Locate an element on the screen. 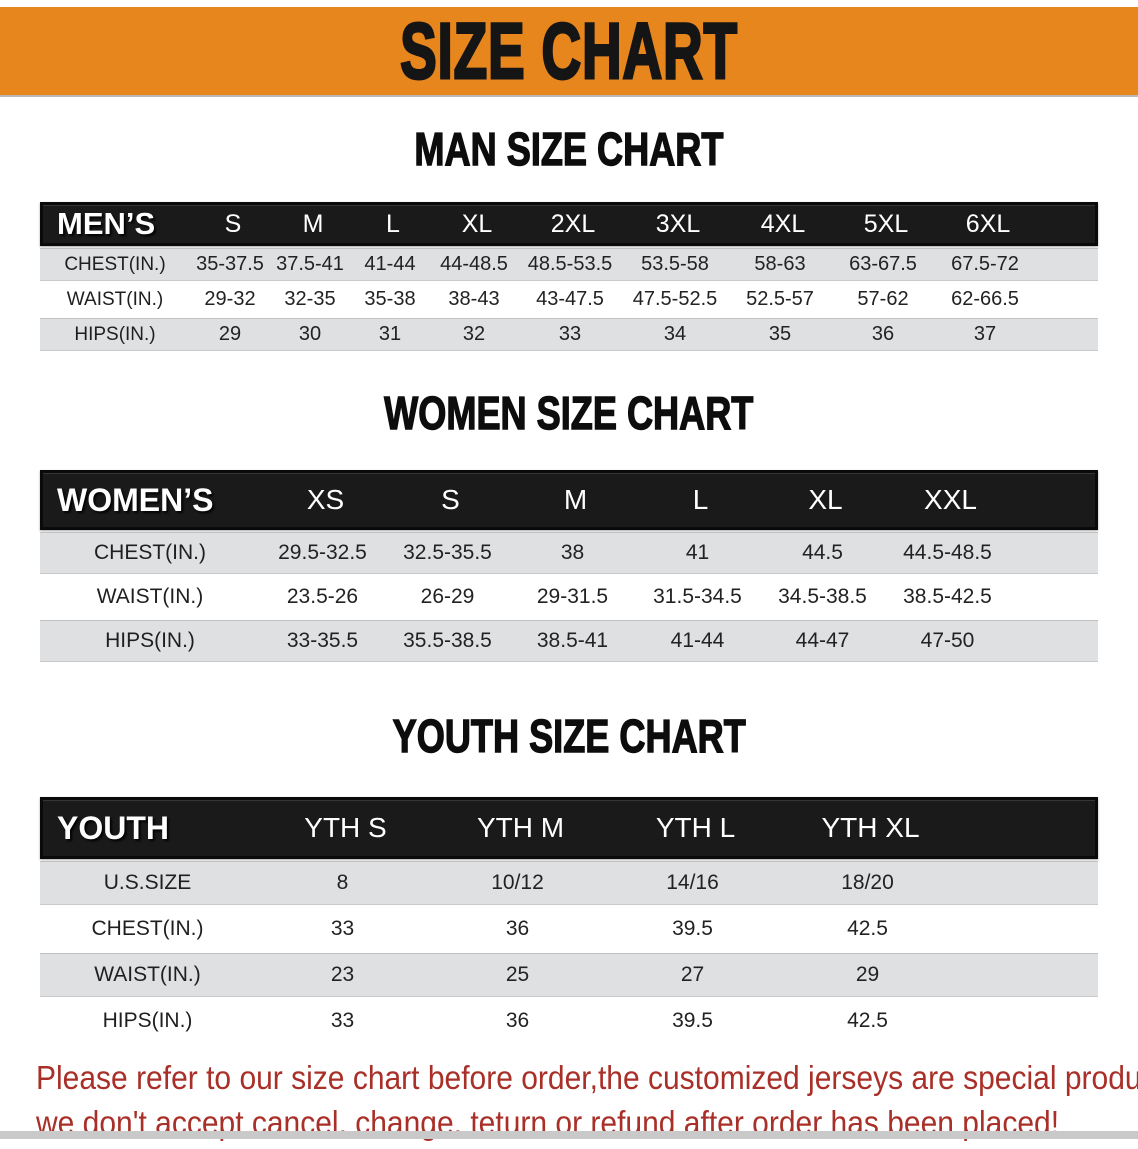 This screenshot has width=1138, height=1149. size-cell: 23.5-26 is located at coordinates (322, 596).